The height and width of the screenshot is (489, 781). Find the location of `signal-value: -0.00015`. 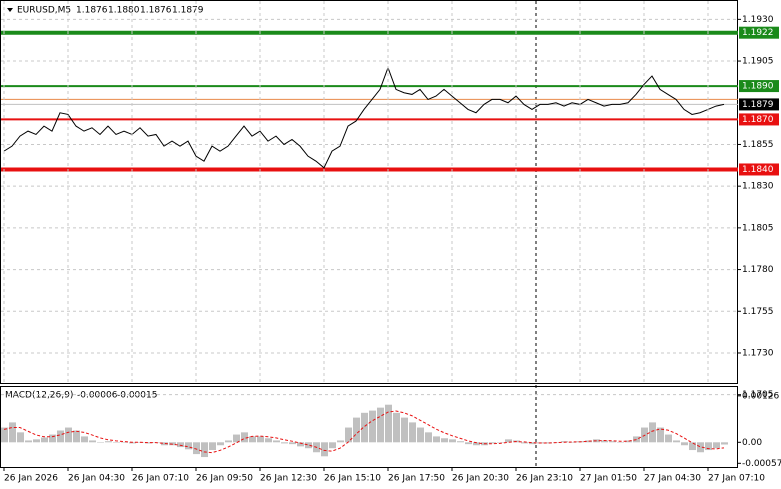

signal-value: -0.00015 is located at coordinates (137, 396).